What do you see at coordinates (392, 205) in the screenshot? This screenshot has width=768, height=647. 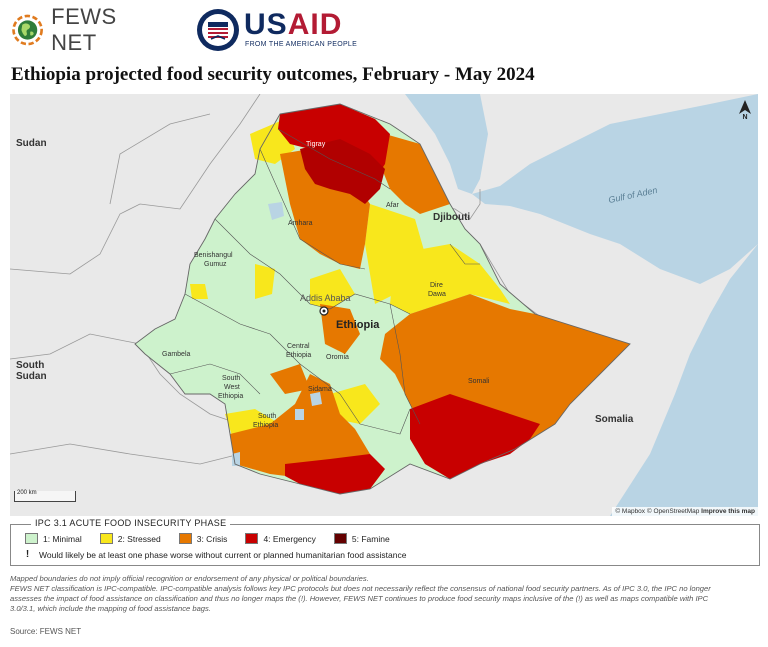 I see `label-afar: Afar` at bounding box center [392, 205].